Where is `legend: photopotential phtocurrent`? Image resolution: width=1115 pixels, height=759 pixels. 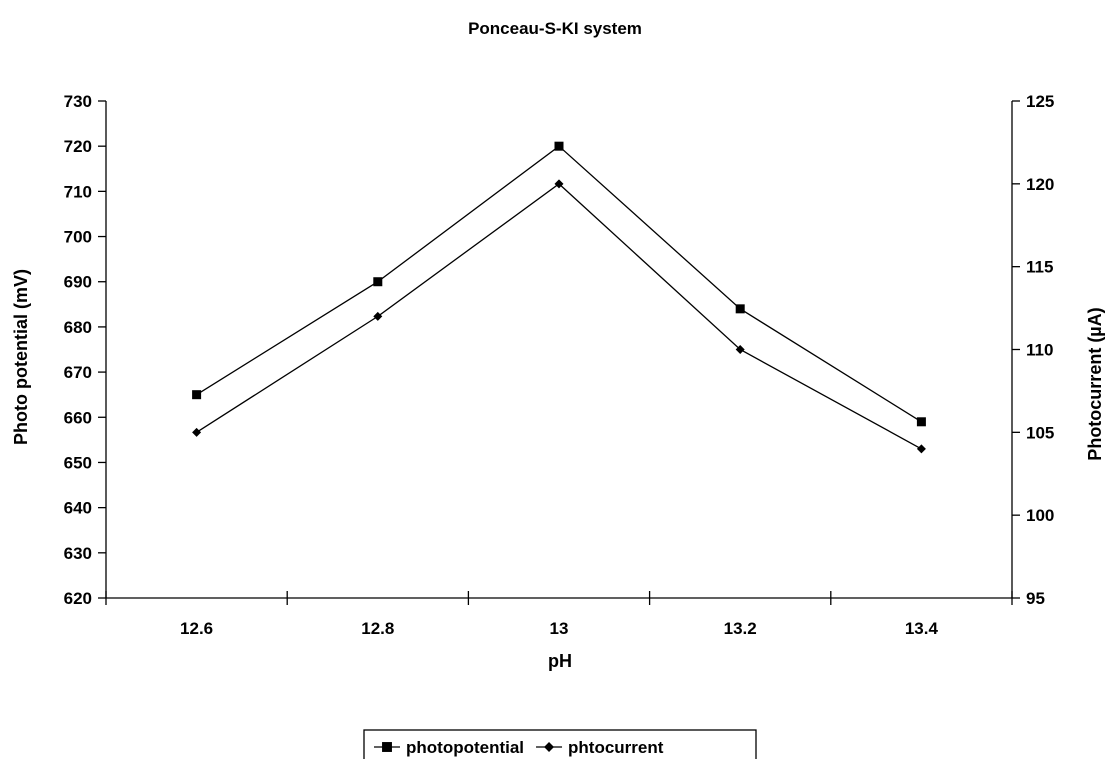 legend: photopotential phtocurrent is located at coordinates (560, 744).